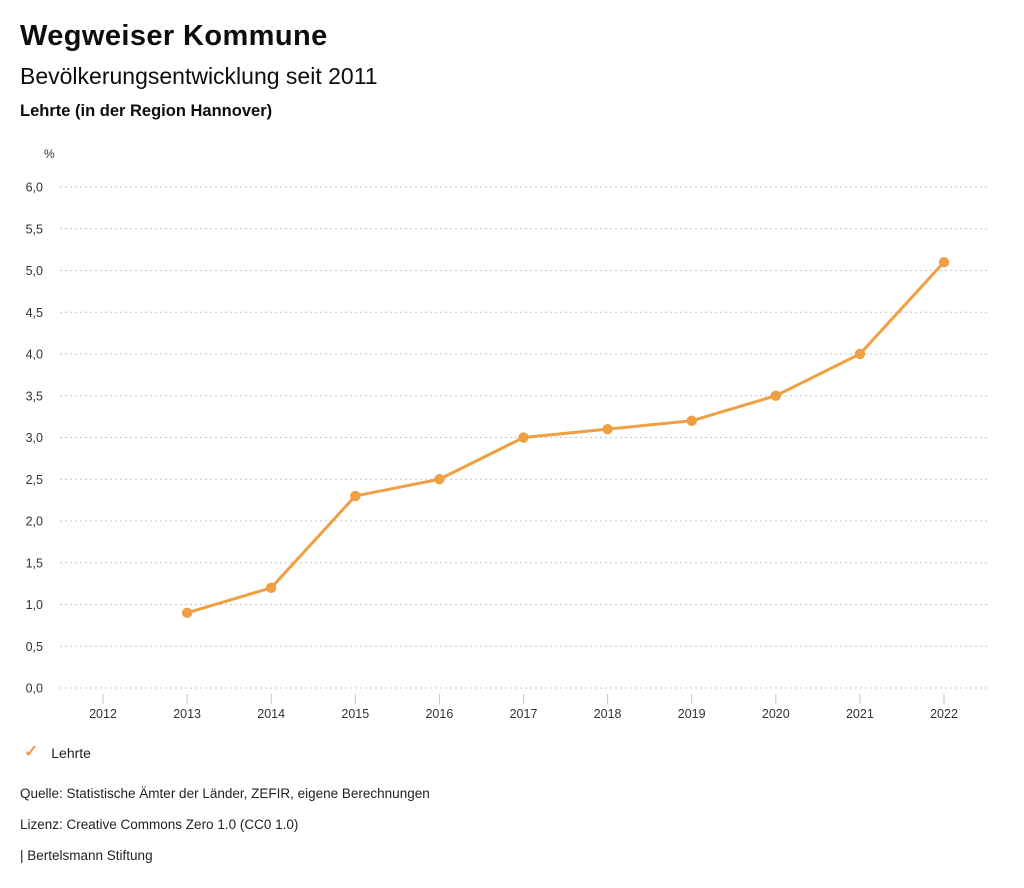 This screenshot has width=1024, height=888. I want to click on x-tick-label: 2022, so click(944, 714).